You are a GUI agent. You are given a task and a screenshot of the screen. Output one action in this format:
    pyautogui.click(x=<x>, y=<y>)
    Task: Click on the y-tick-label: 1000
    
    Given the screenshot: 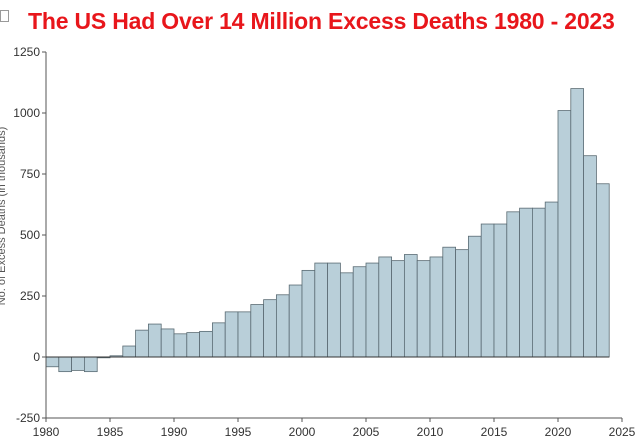 What is the action you would take?
    pyautogui.click(x=26, y=113)
    